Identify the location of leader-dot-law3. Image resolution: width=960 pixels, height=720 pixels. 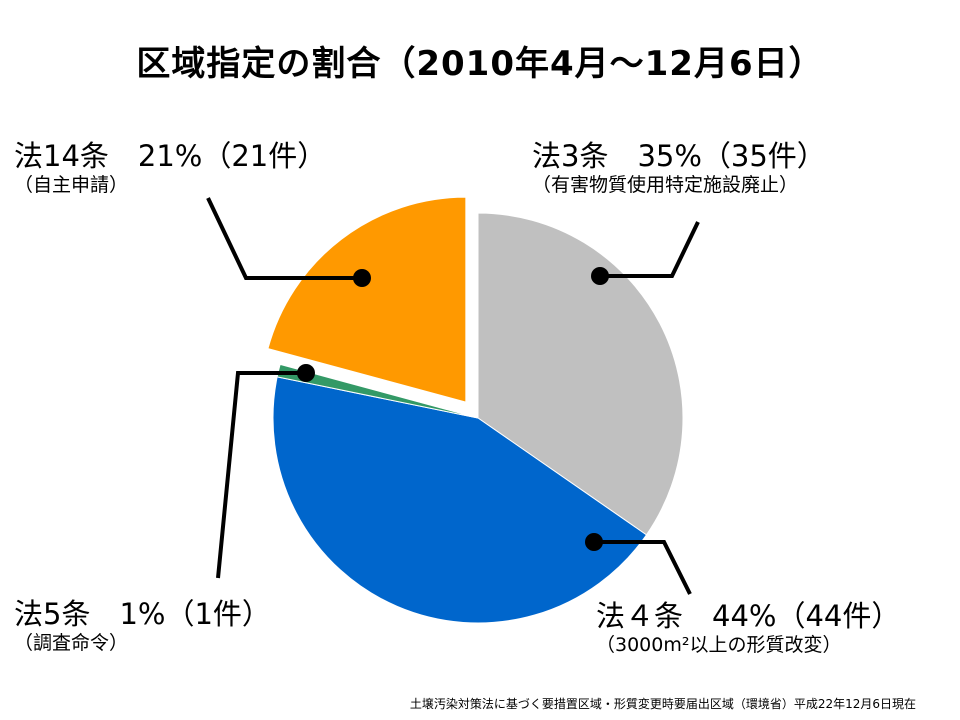
(600, 276).